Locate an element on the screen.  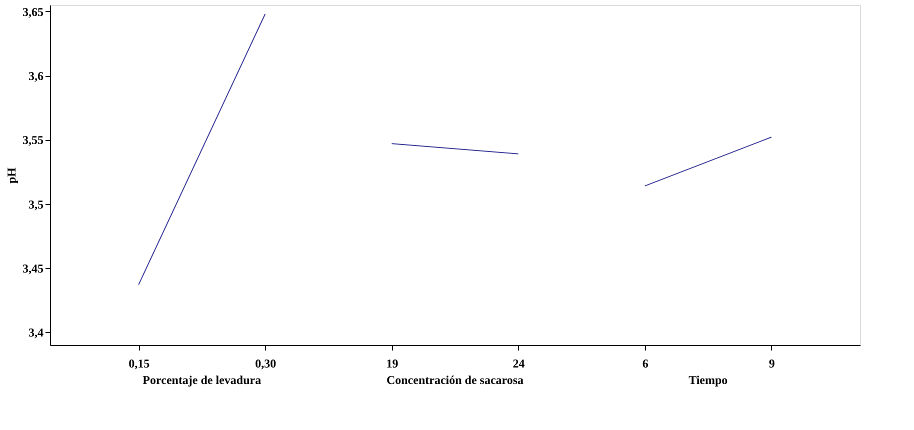
text: Porcentaje de levadura is located at coordinates (202, 380).